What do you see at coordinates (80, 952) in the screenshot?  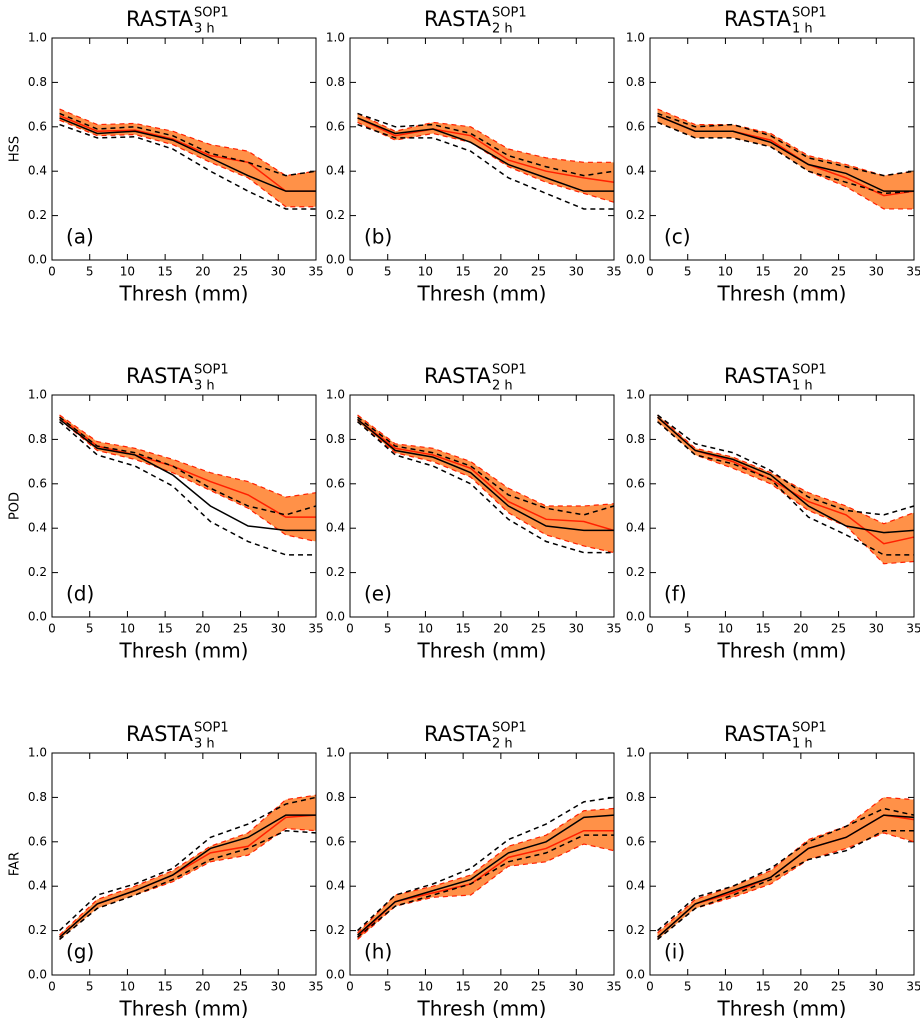 I see `panel-label: (g)` at bounding box center [80, 952].